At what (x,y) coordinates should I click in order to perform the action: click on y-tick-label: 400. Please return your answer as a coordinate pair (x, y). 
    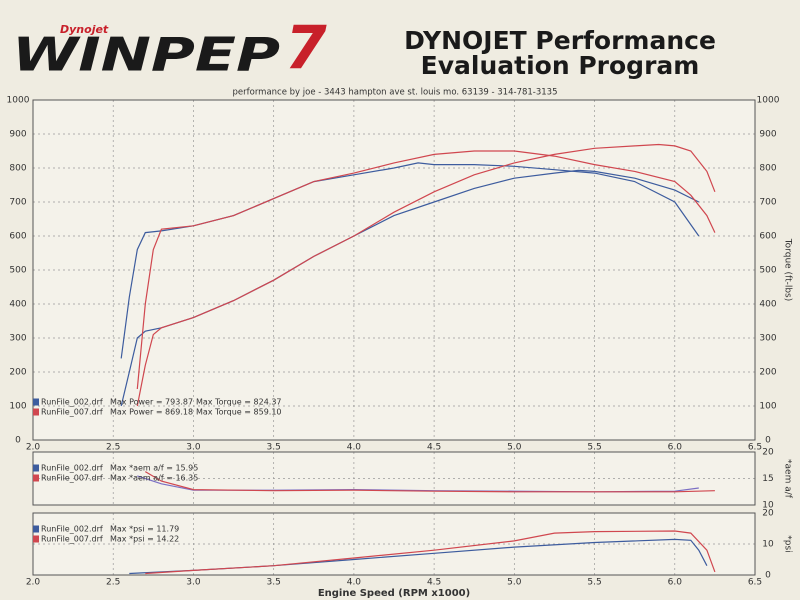
    Looking at the image, I should click on (17, 305).